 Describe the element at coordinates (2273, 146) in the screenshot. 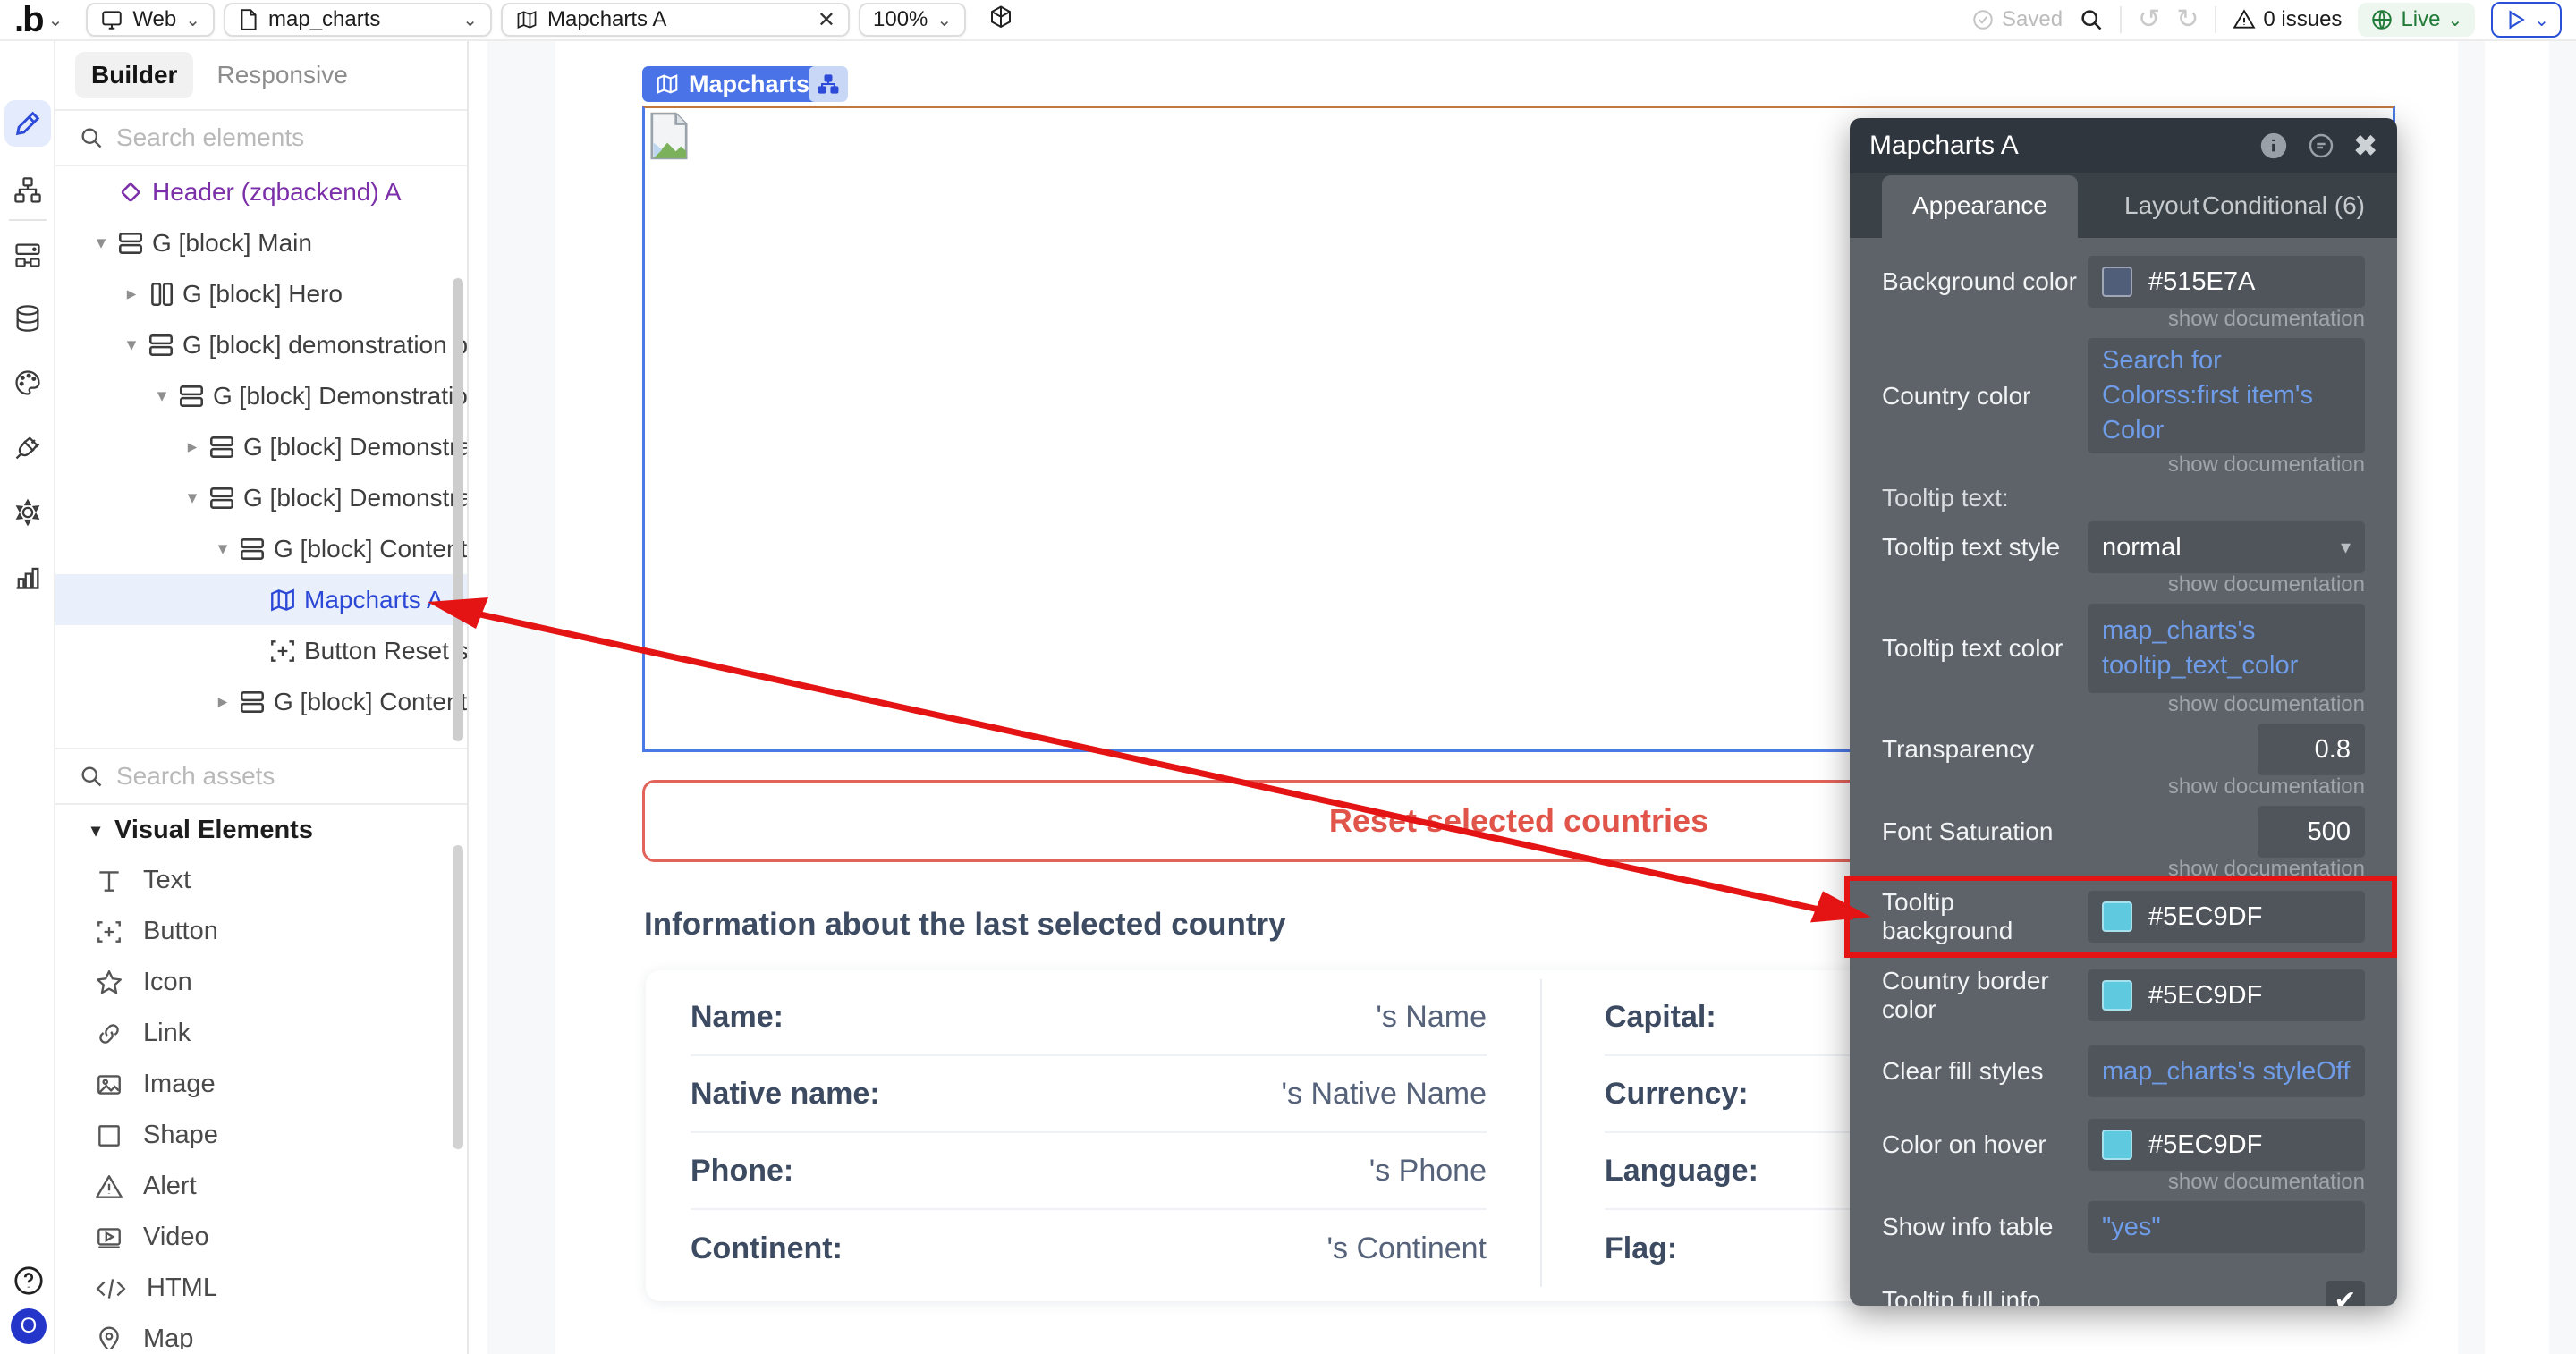

I see `info-icon` at that location.